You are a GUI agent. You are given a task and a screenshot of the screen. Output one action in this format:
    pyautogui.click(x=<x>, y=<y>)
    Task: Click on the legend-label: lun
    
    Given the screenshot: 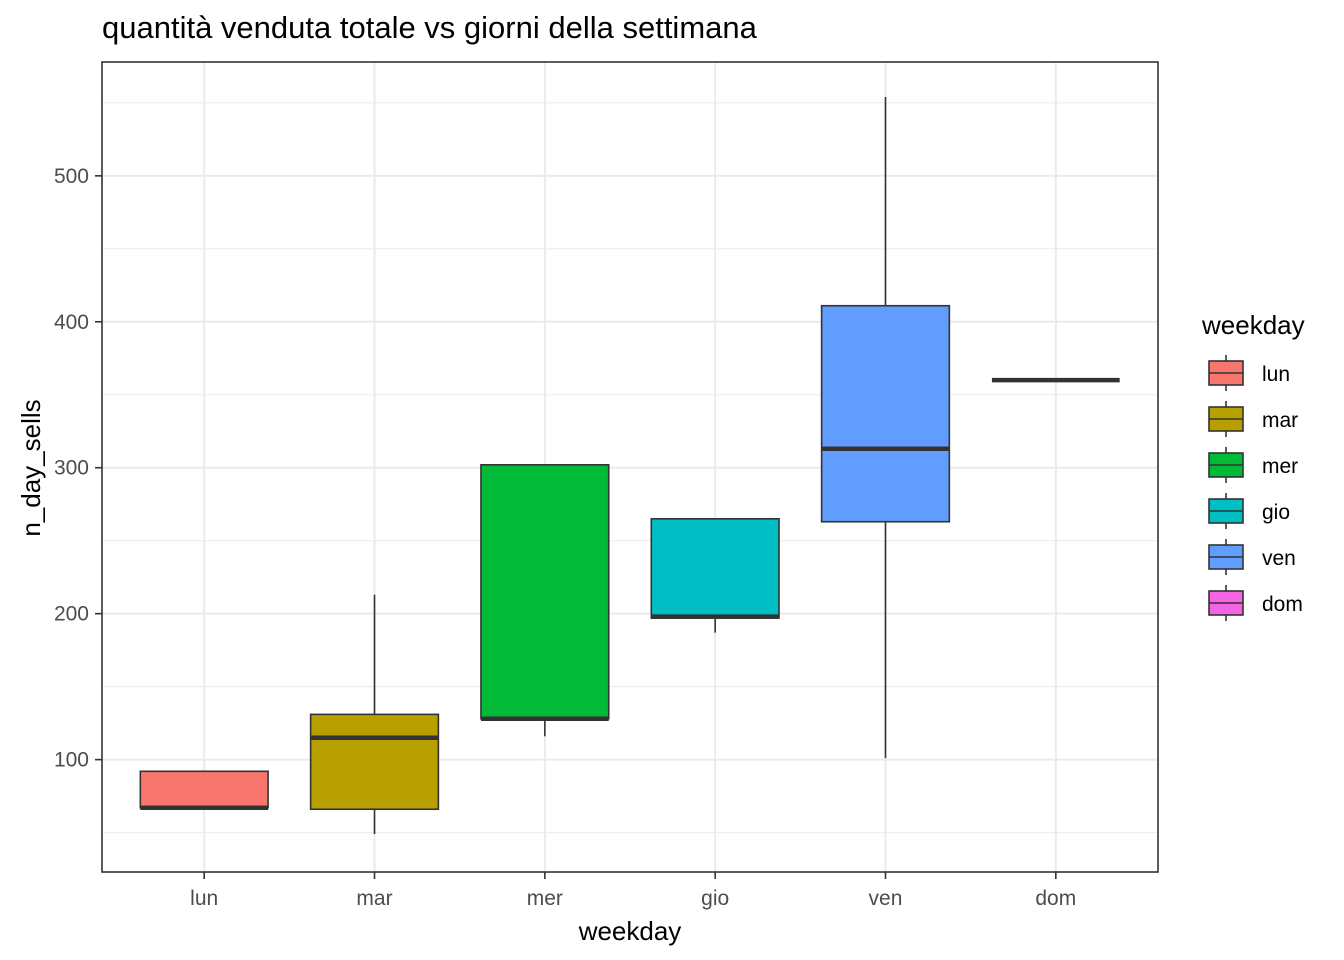 What is the action you would take?
    pyautogui.click(x=1276, y=374)
    